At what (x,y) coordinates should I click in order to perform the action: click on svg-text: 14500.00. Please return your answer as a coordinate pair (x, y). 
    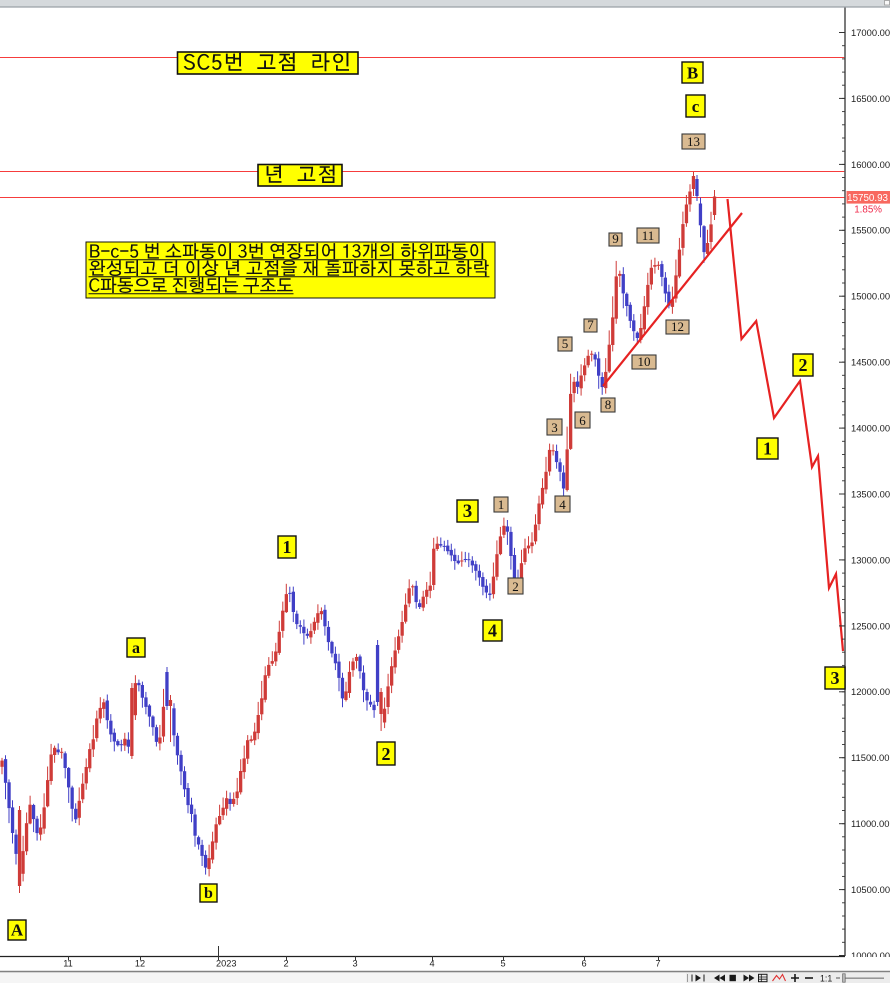
    Looking at the image, I should click on (870, 362).